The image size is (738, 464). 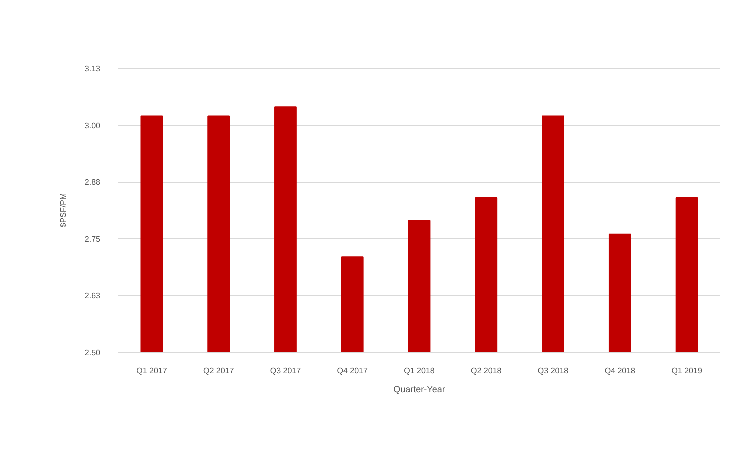 I want to click on x-tick-label: Q1 2017, so click(x=152, y=371).